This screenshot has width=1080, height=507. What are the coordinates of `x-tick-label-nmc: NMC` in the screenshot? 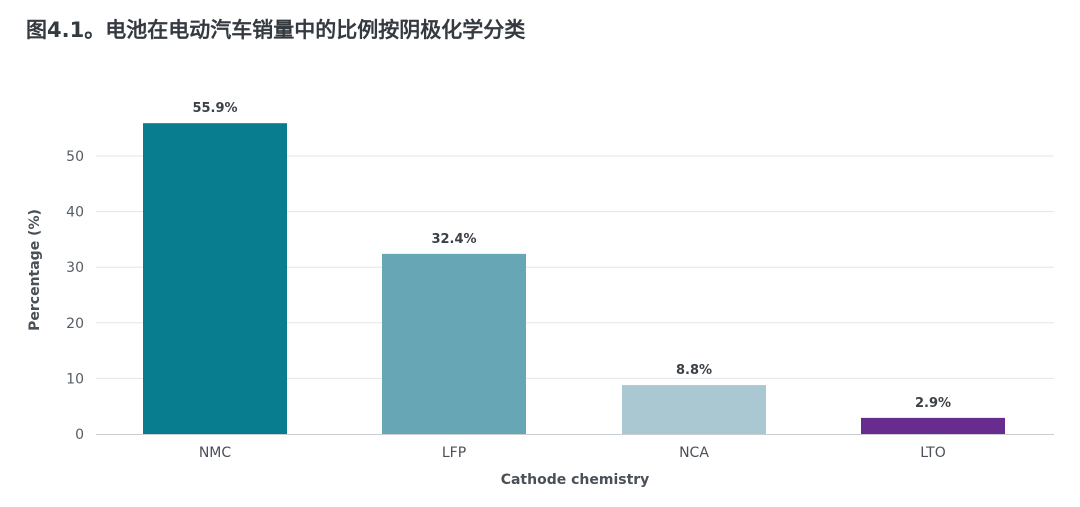 It's located at (215, 453).